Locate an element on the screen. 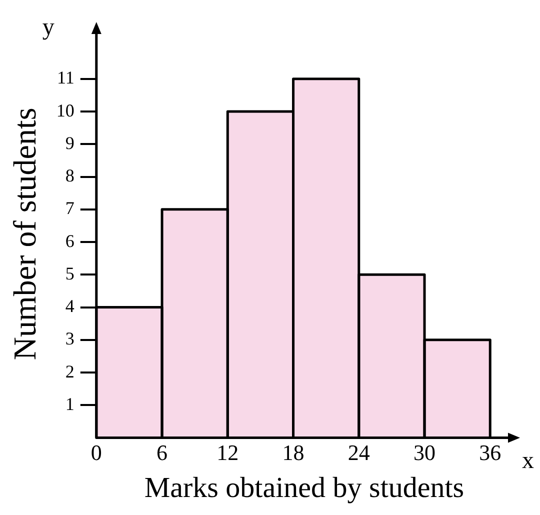  x-tick-label: 6 is located at coordinates (162, 452).